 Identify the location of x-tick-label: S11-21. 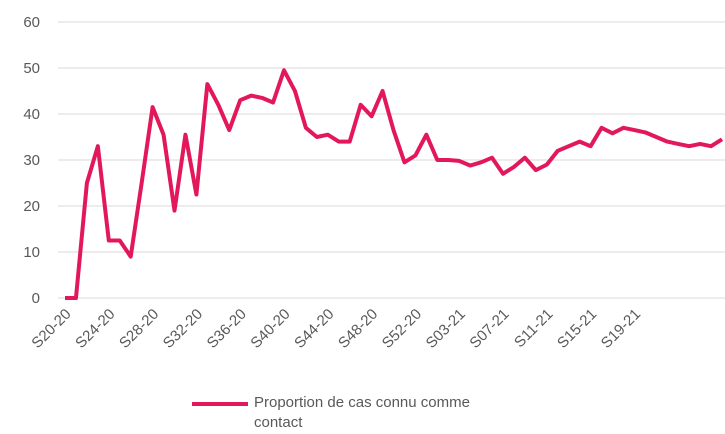
(533, 328).